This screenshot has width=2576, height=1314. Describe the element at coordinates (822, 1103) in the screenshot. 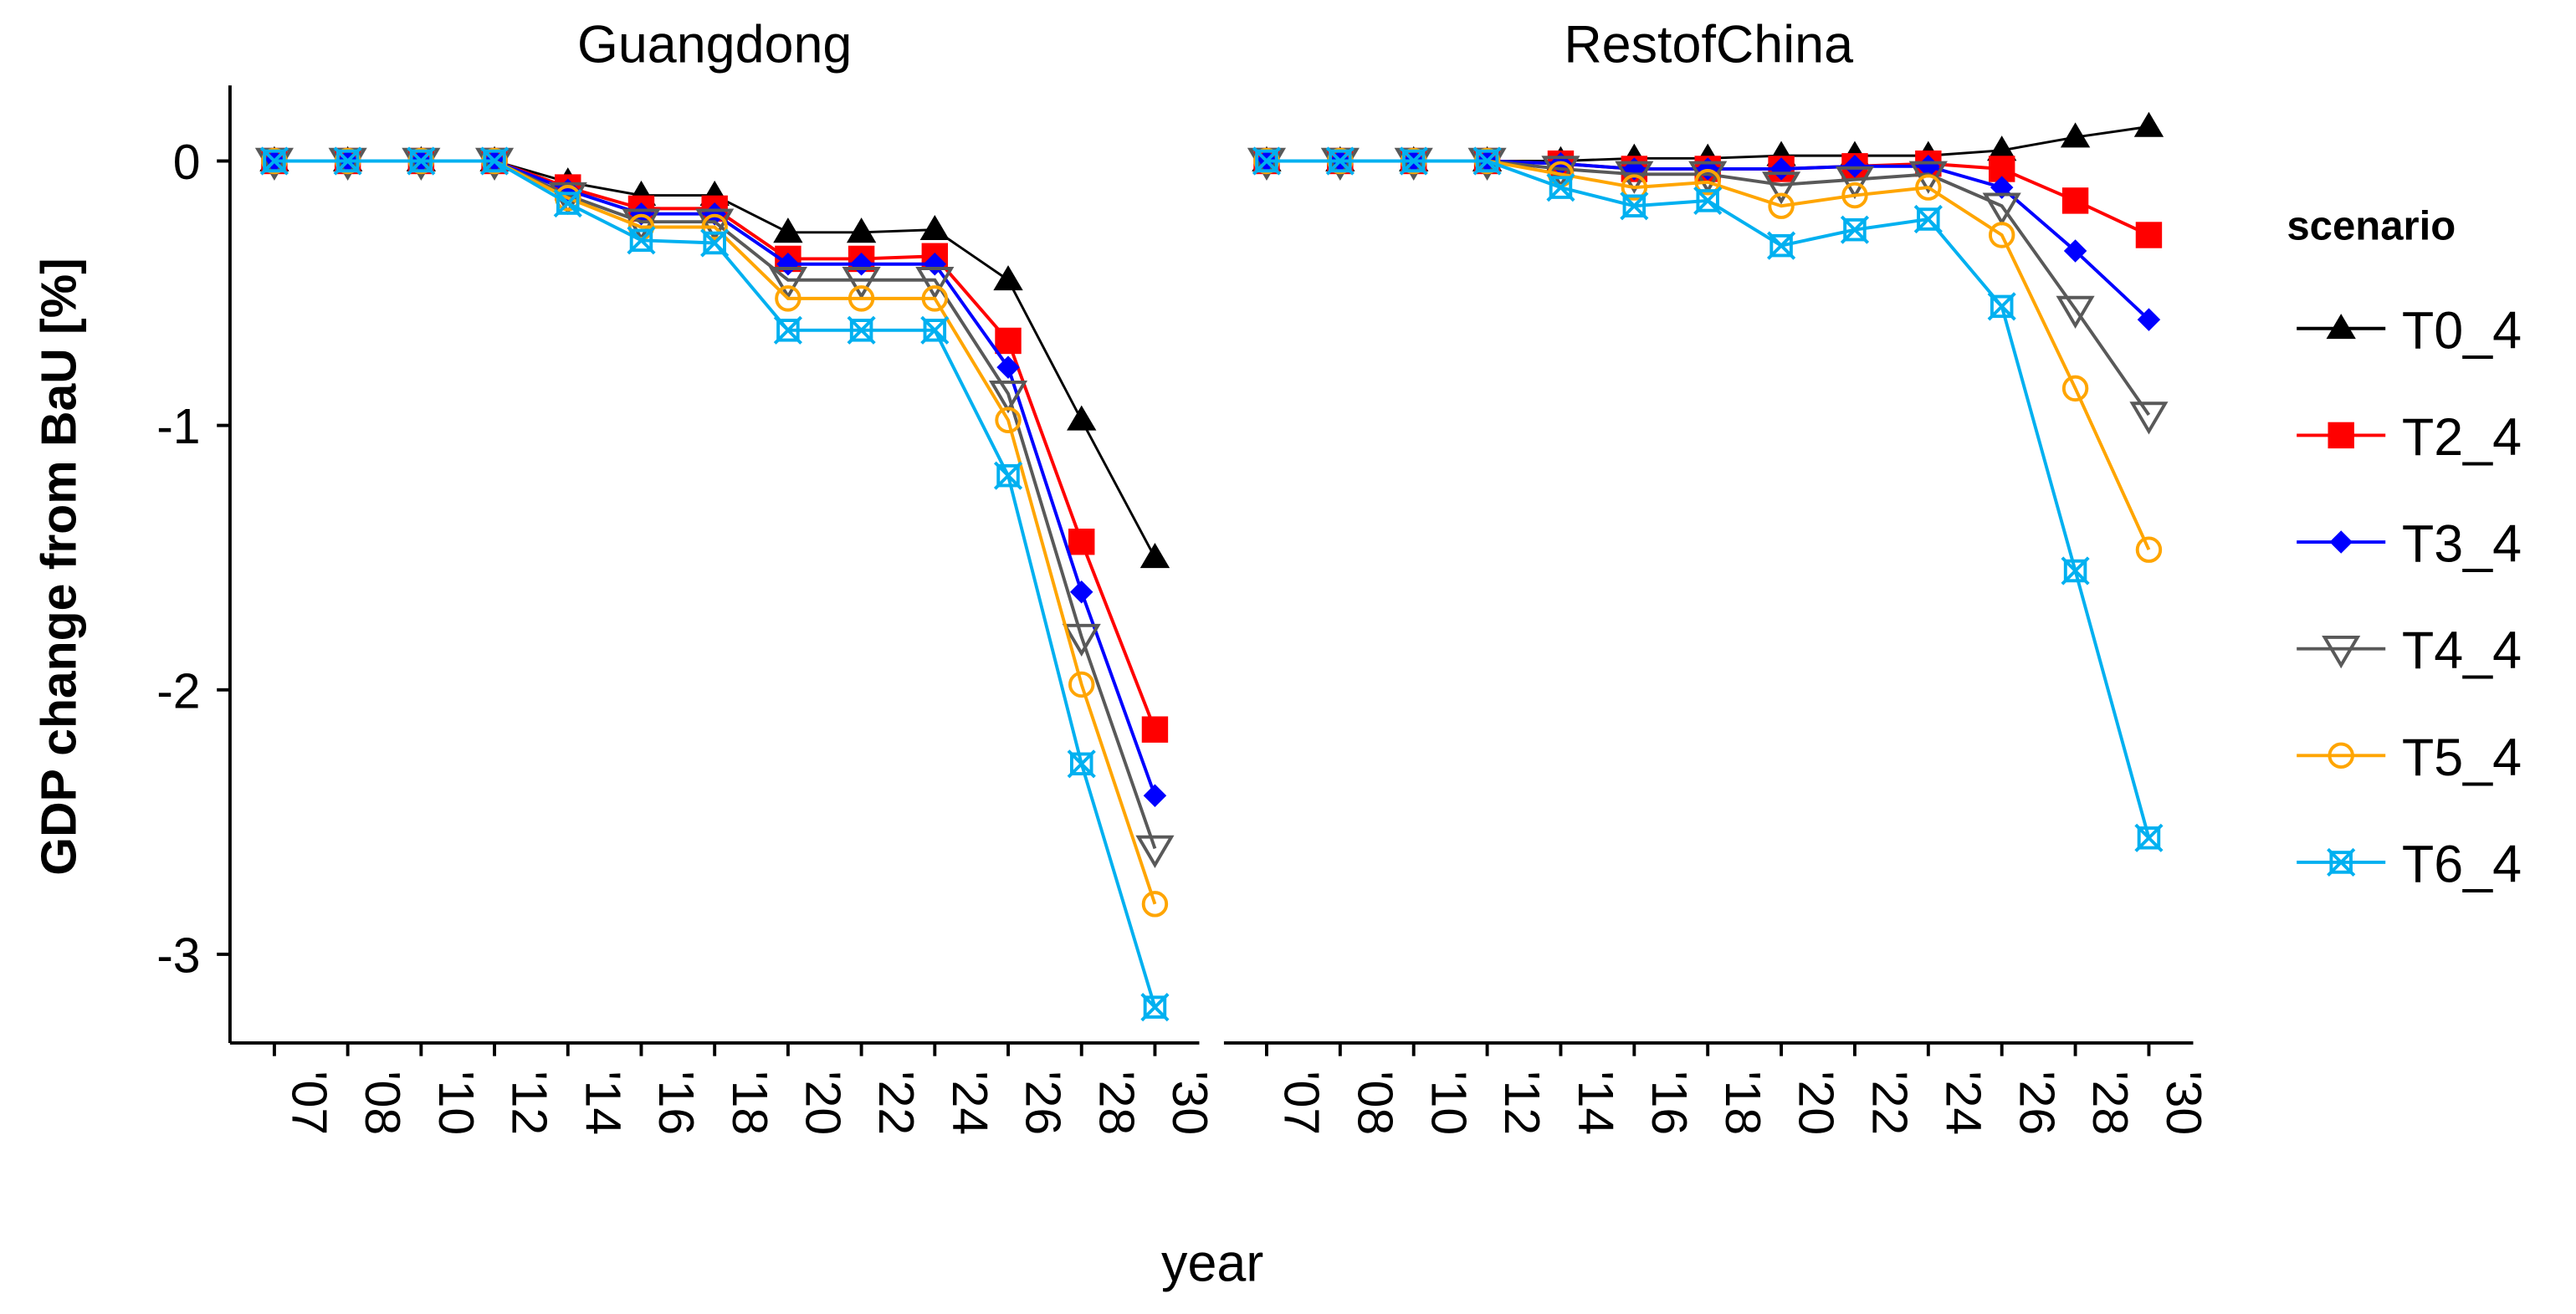

I see `x-tick-label: '20` at that location.